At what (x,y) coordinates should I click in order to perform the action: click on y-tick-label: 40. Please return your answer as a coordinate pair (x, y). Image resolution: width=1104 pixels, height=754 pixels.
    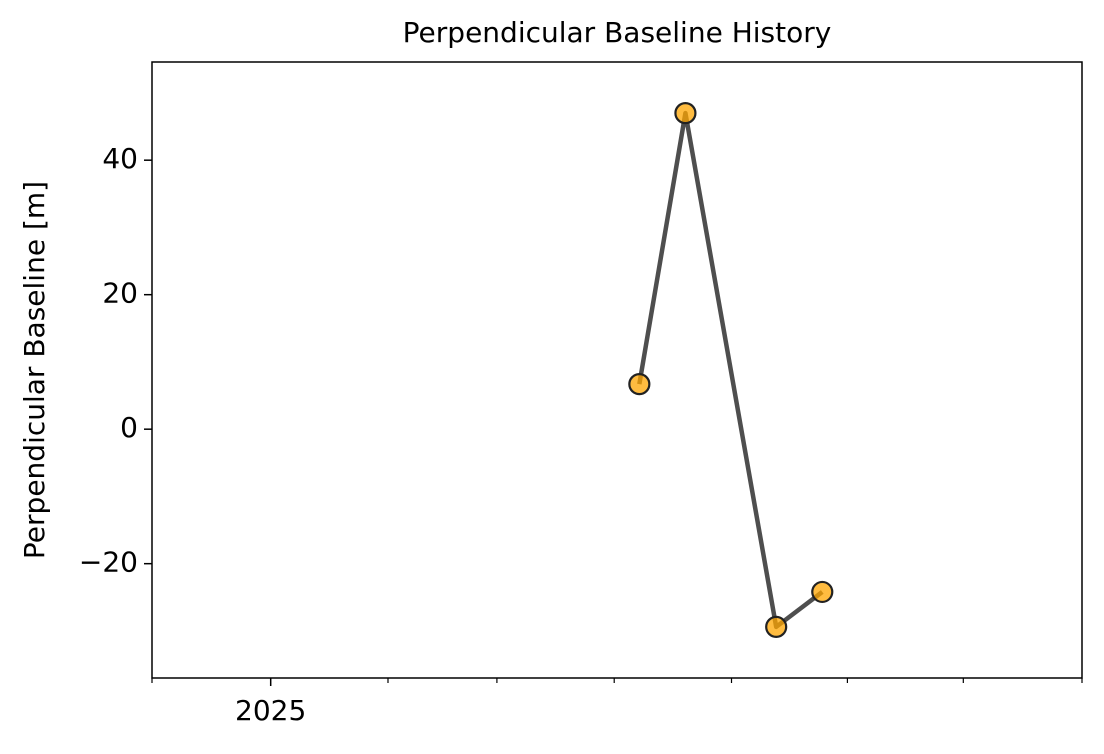
    Looking at the image, I should click on (120, 158).